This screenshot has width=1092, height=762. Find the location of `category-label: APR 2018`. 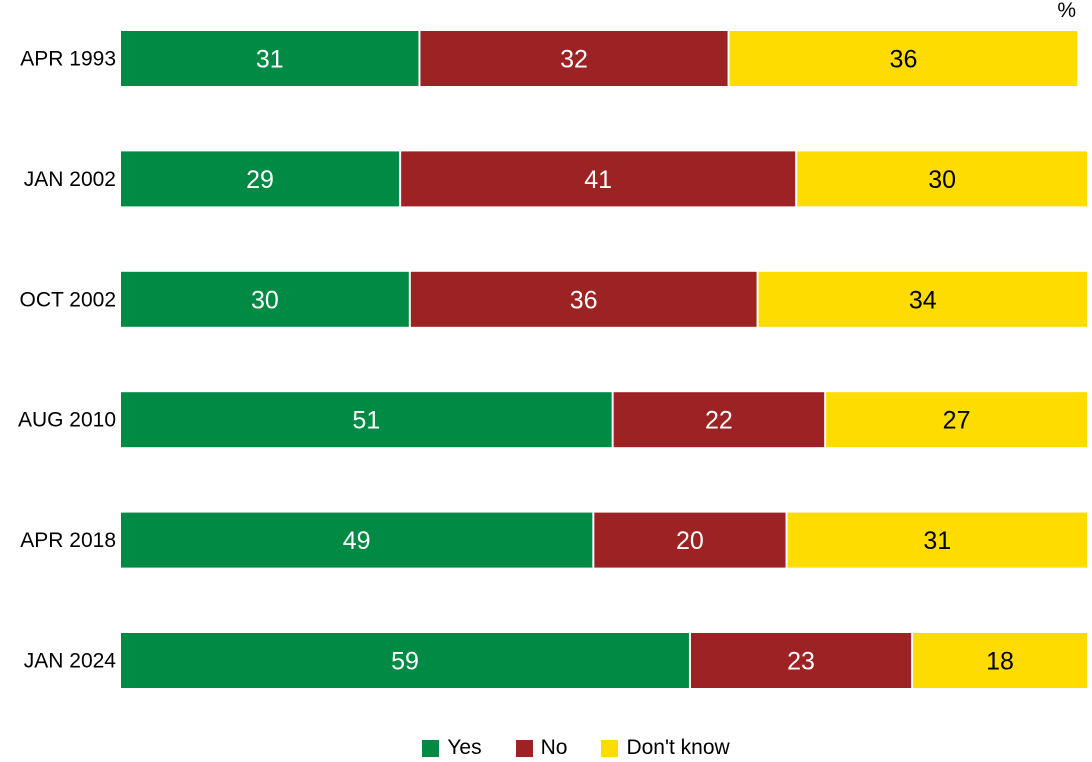

category-label: APR 2018 is located at coordinates (68, 540).